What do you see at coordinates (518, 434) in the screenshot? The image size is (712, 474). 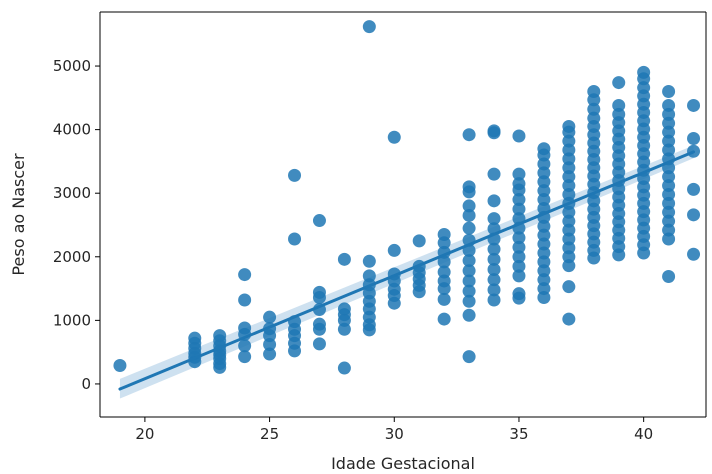 I see `x-tick-label: 35` at bounding box center [518, 434].